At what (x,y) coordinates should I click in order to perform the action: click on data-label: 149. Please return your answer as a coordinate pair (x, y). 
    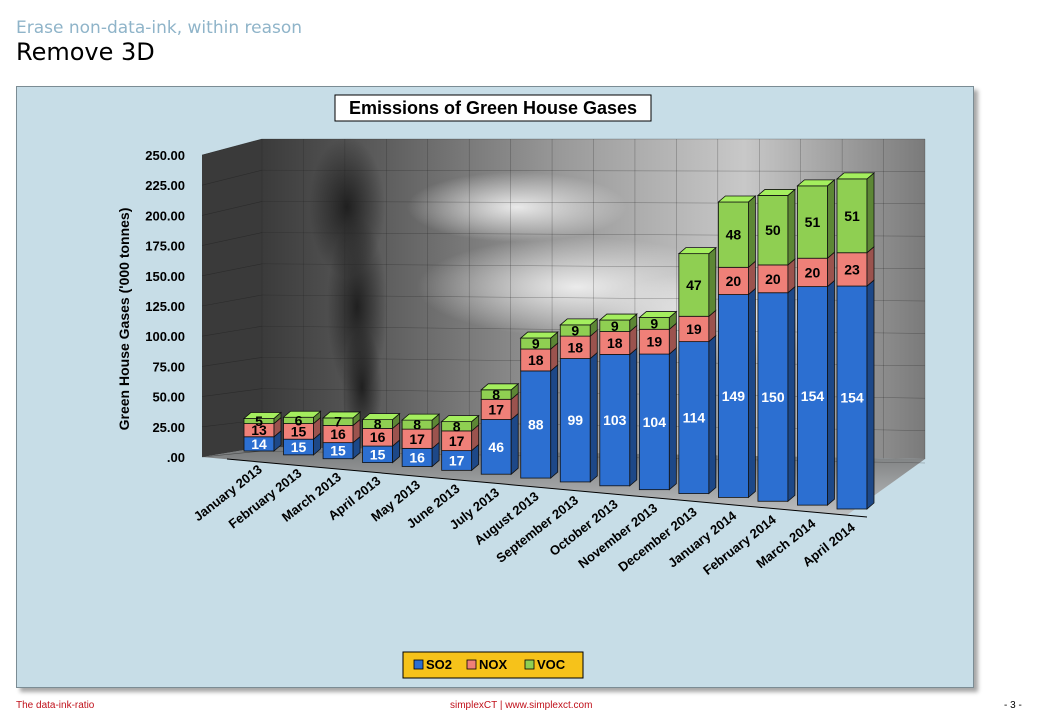
    Looking at the image, I should click on (734, 396).